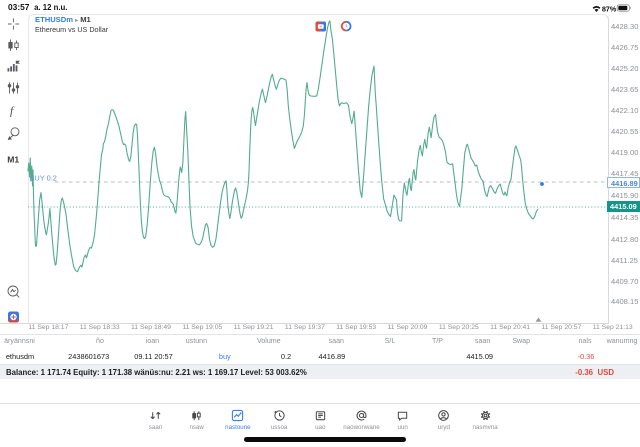  Describe the element at coordinates (13, 159) in the screenshot. I see `svg-text: M1` at that location.